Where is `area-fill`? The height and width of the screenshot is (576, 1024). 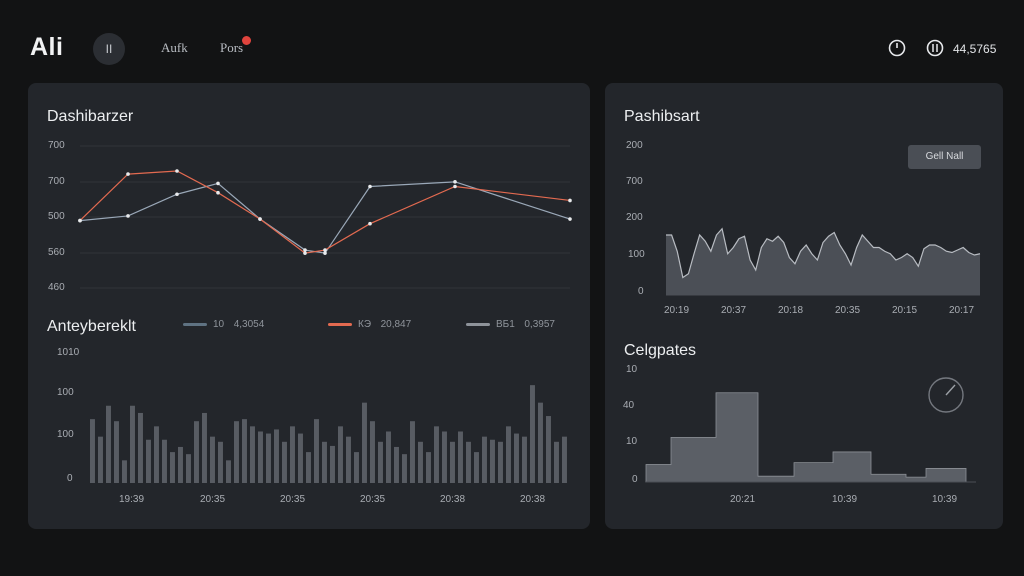
area-fill is located at coordinates (823, 261).